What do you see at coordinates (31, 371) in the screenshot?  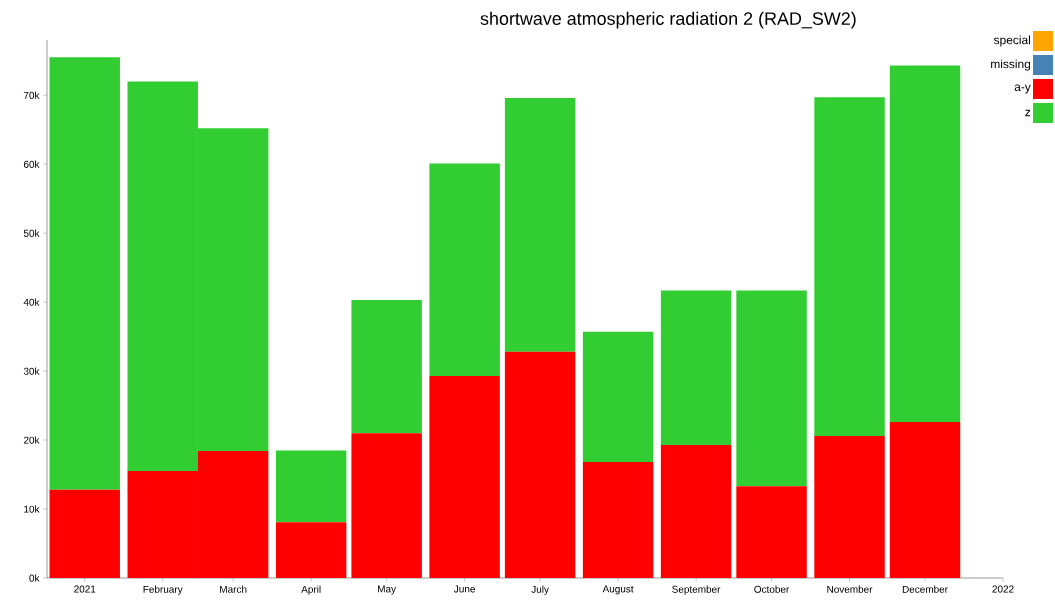 I see `y-tick-label: 30k` at bounding box center [31, 371].